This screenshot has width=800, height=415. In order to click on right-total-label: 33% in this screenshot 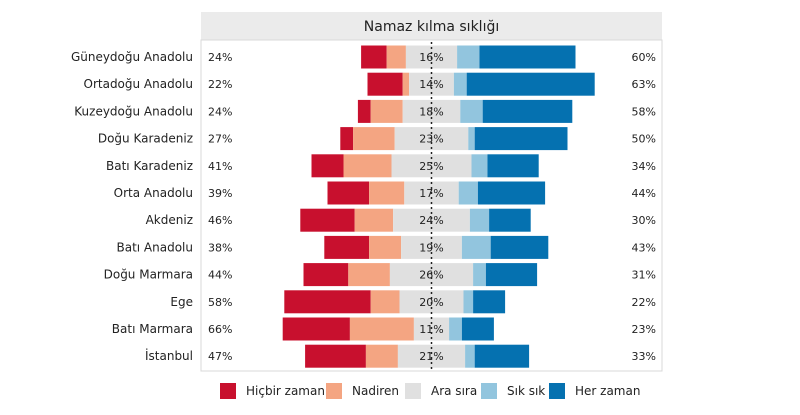, I will do `click(644, 356)`.